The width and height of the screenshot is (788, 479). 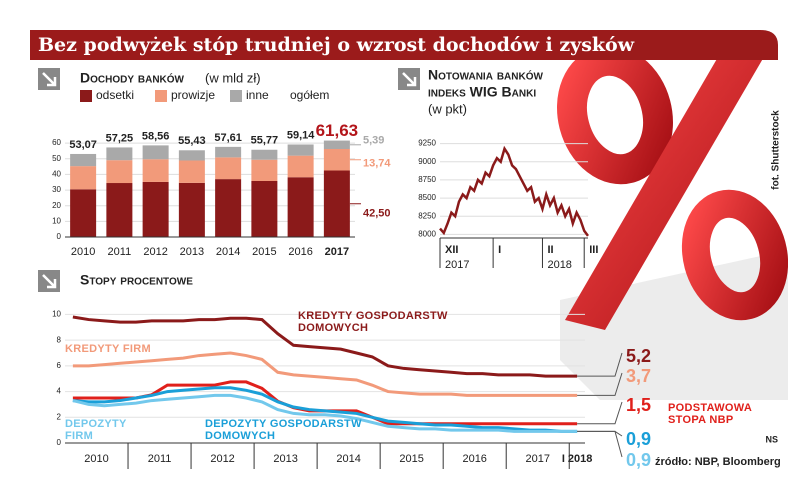 I want to click on legend-swatch, so click(x=161, y=96).